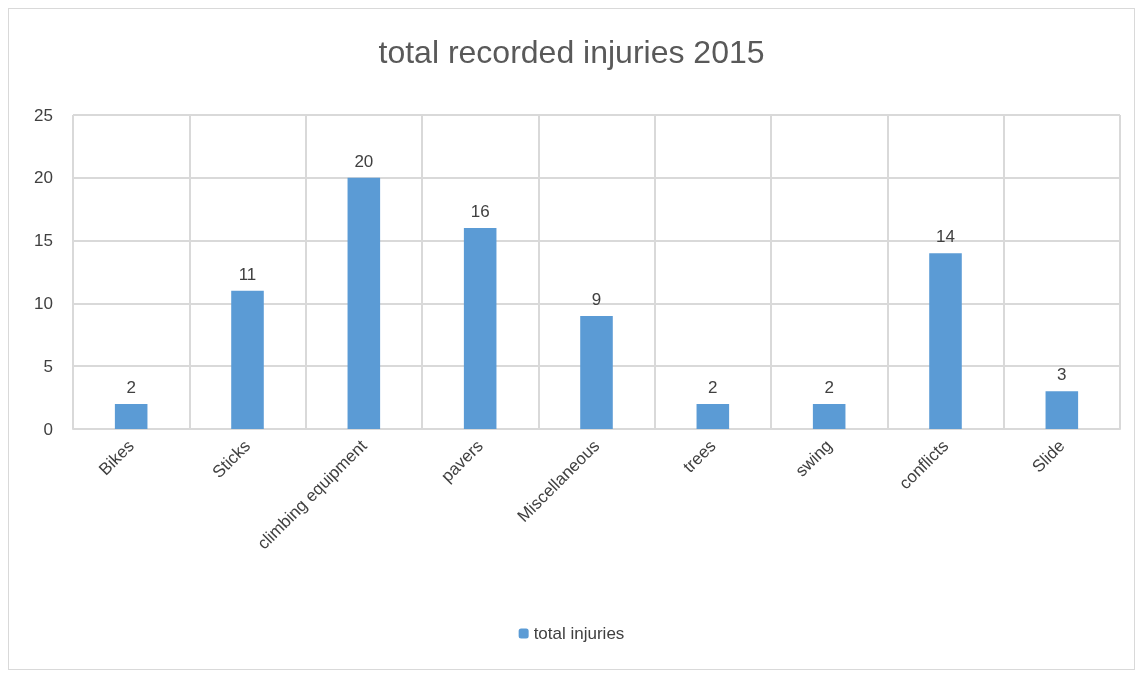 The image size is (1145, 677). I want to click on y-tick-label: 20, so click(43, 178).